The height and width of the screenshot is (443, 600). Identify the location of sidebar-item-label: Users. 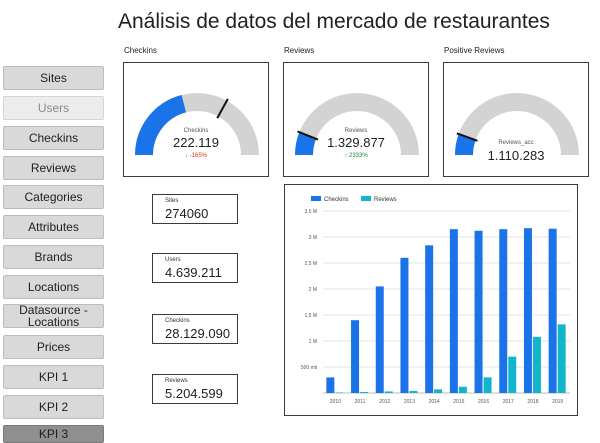
(53, 108).